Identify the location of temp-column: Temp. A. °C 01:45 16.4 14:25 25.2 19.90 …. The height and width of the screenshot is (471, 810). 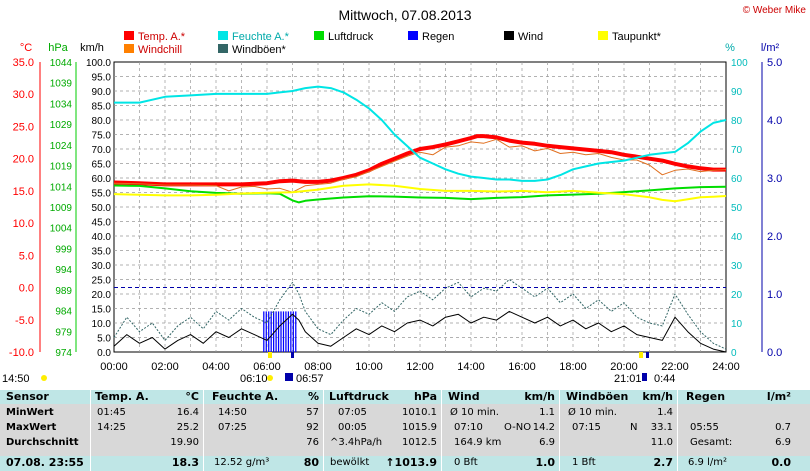
(146, 430).